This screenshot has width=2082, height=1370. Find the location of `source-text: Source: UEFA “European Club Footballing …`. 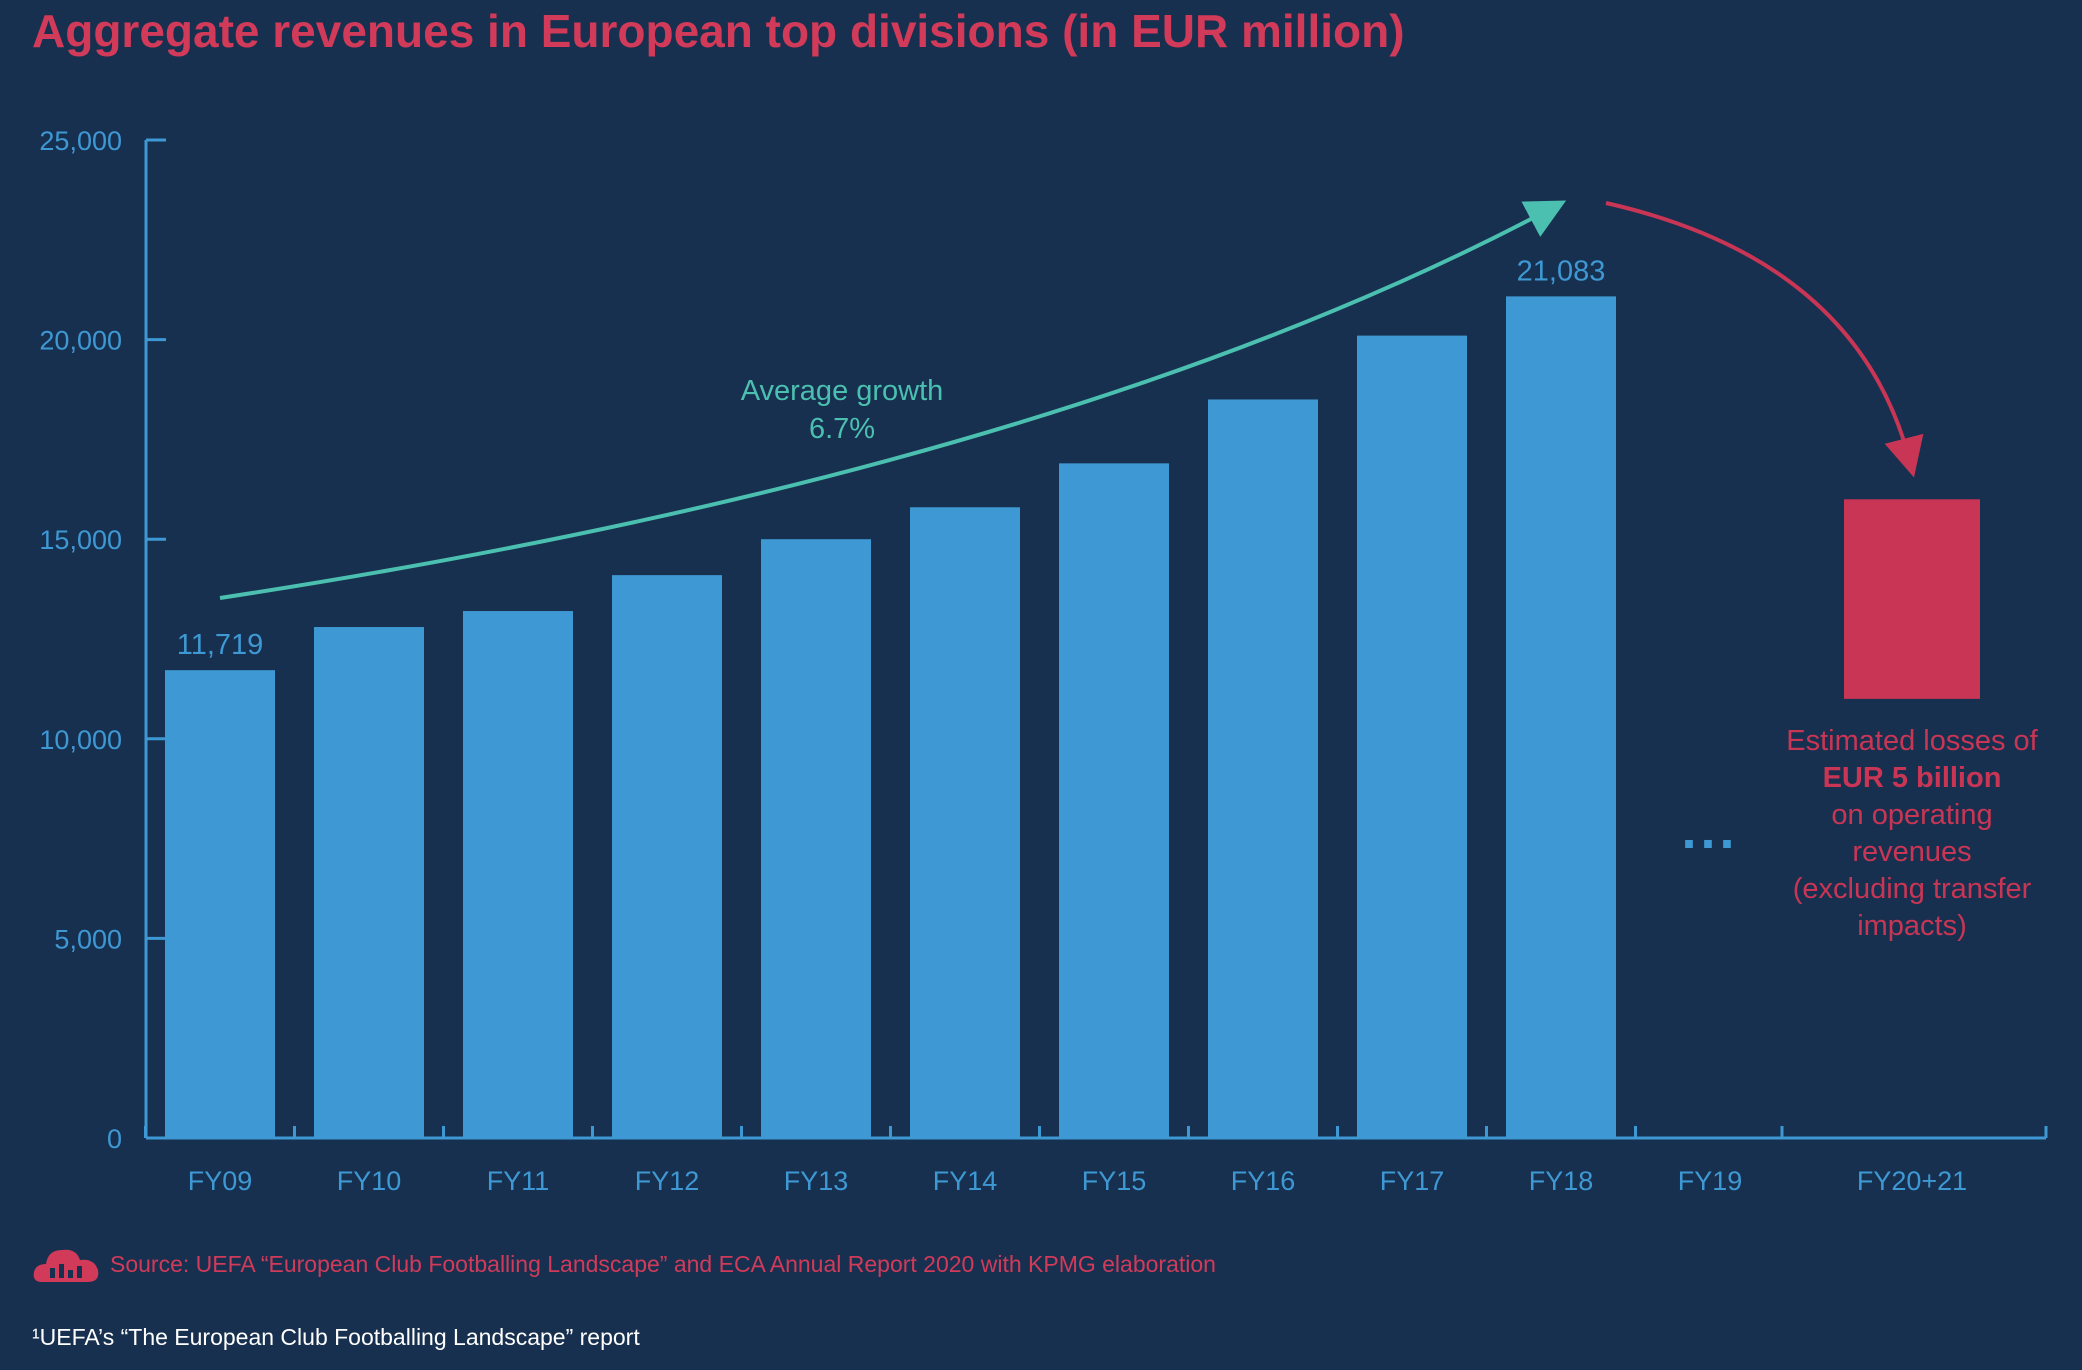

source-text: Source: UEFA “European Club Footballing … is located at coordinates (663, 1263).